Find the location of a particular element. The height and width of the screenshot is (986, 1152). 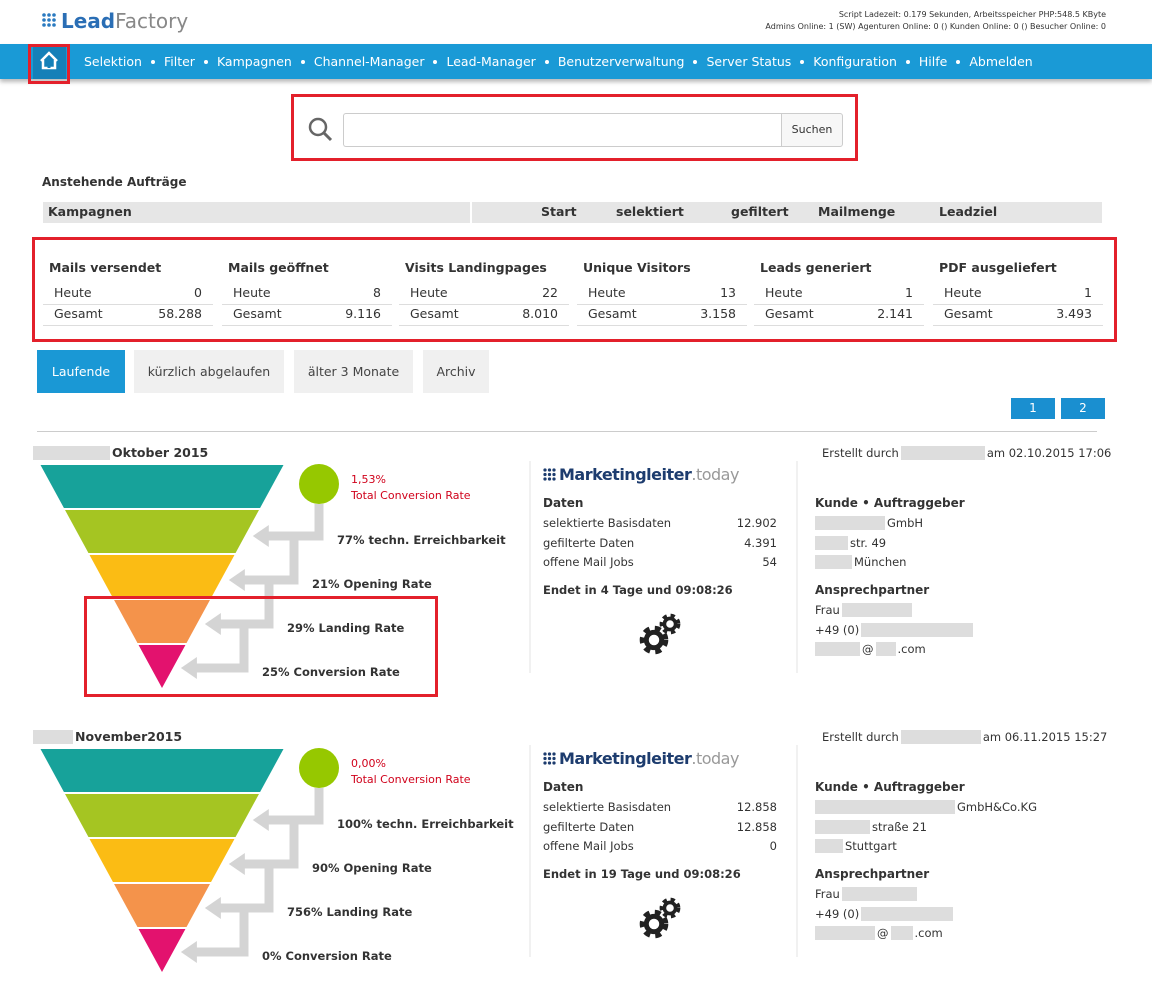

kunde-line: straße 21 is located at coordinates (871, 827).